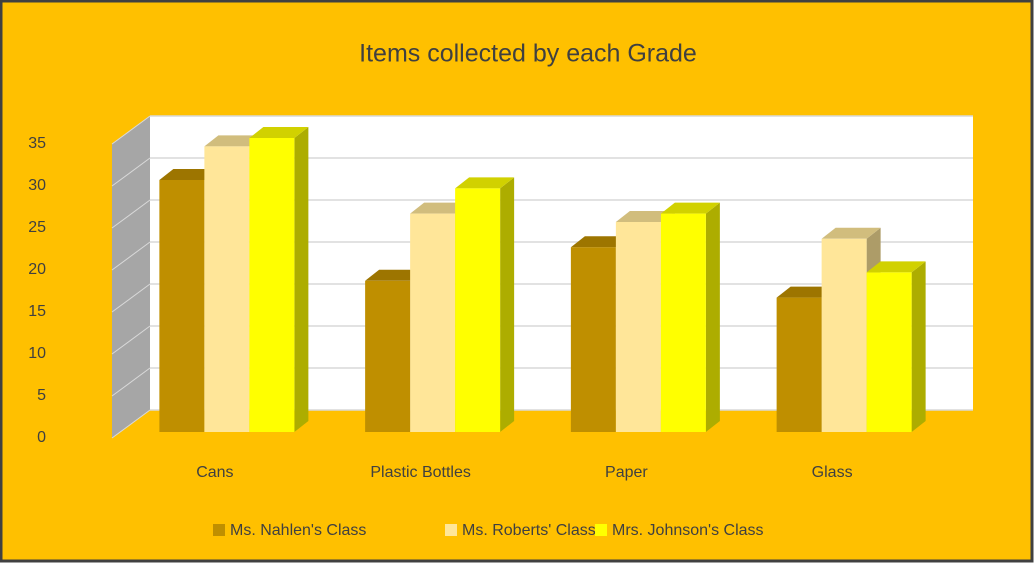  I want to click on legend-label: Ms. Roberts' Class, so click(529, 530).